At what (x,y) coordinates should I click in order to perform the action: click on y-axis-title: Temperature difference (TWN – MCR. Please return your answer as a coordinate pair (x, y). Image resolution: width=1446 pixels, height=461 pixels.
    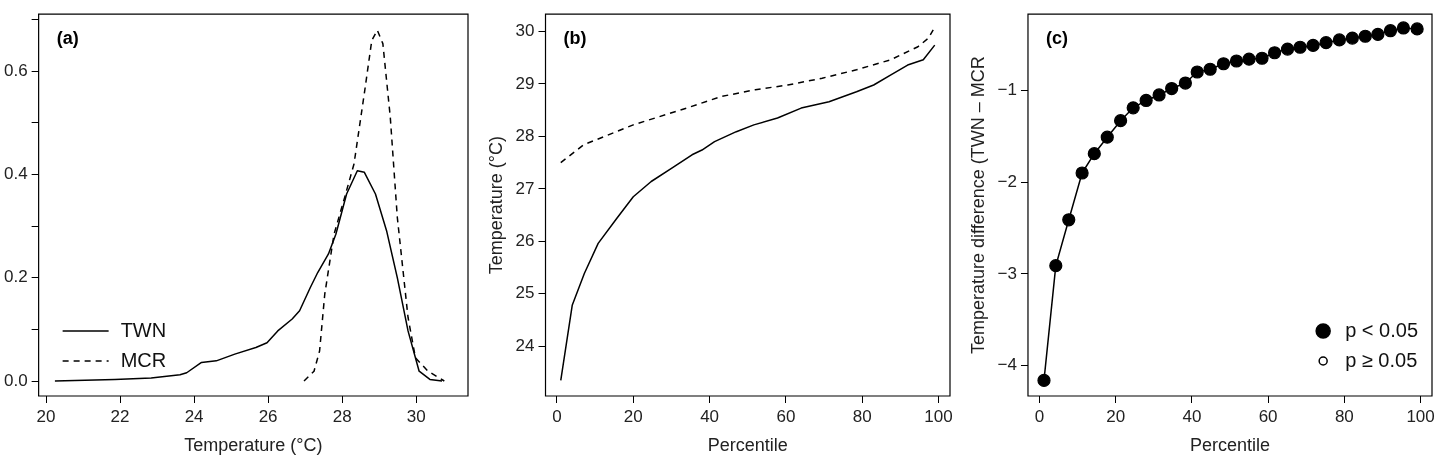
    Looking at the image, I should click on (977, 205).